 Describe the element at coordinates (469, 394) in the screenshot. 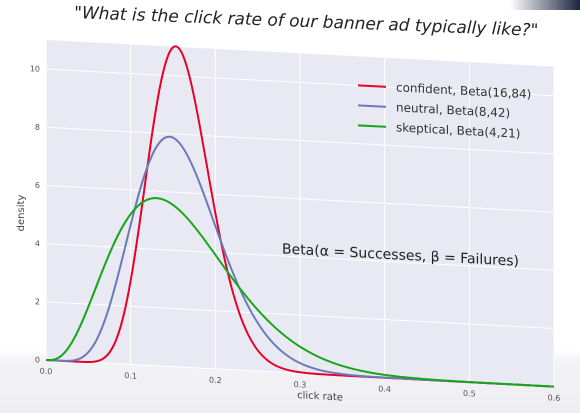

I see `x-tick-label-5: 0.5` at that location.